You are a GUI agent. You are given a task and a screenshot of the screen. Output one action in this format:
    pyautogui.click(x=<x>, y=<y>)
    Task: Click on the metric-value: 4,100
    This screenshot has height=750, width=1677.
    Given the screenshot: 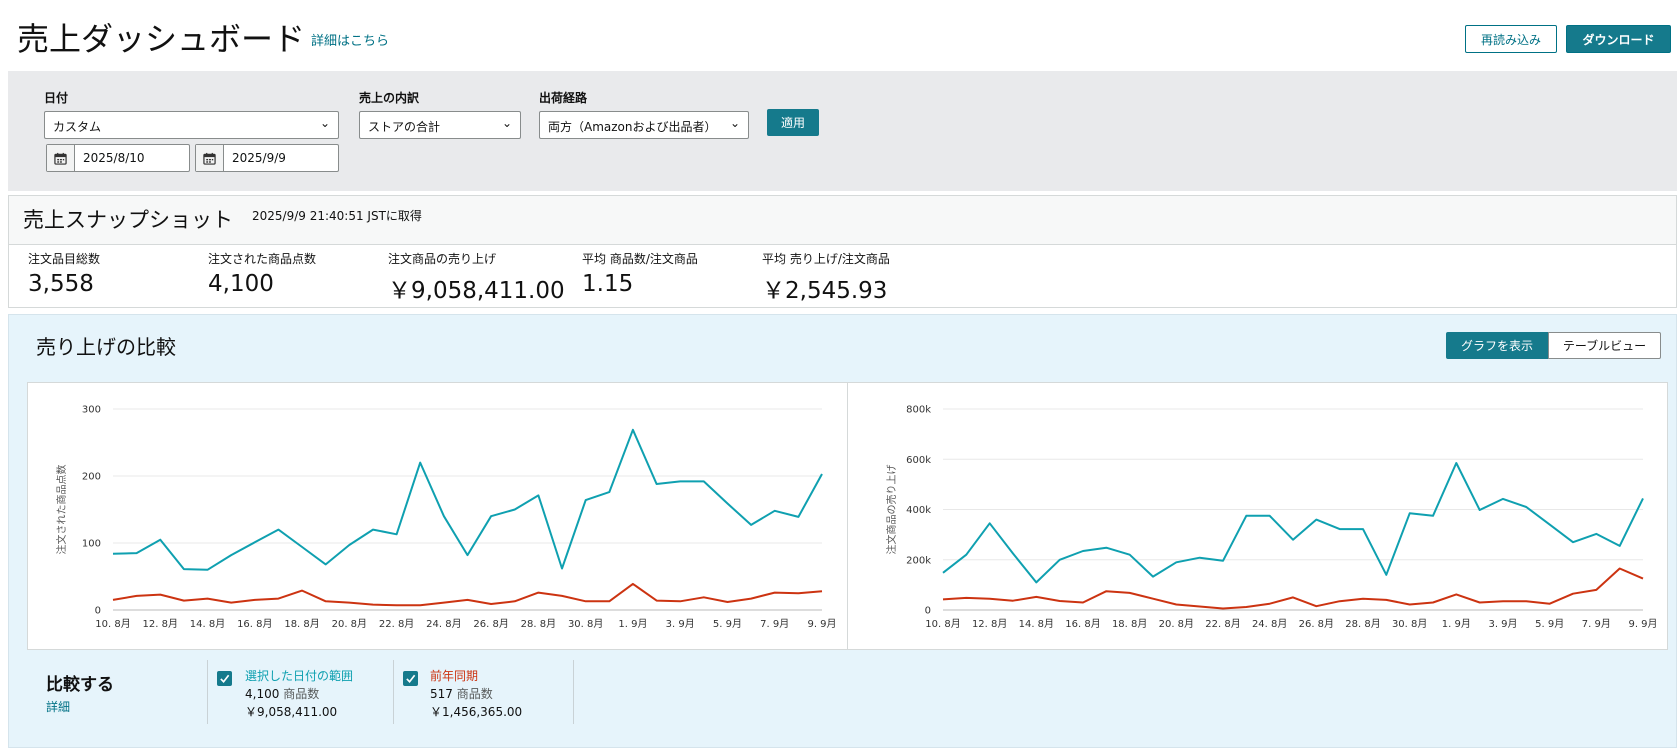 What is the action you would take?
    pyautogui.click(x=241, y=284)
    